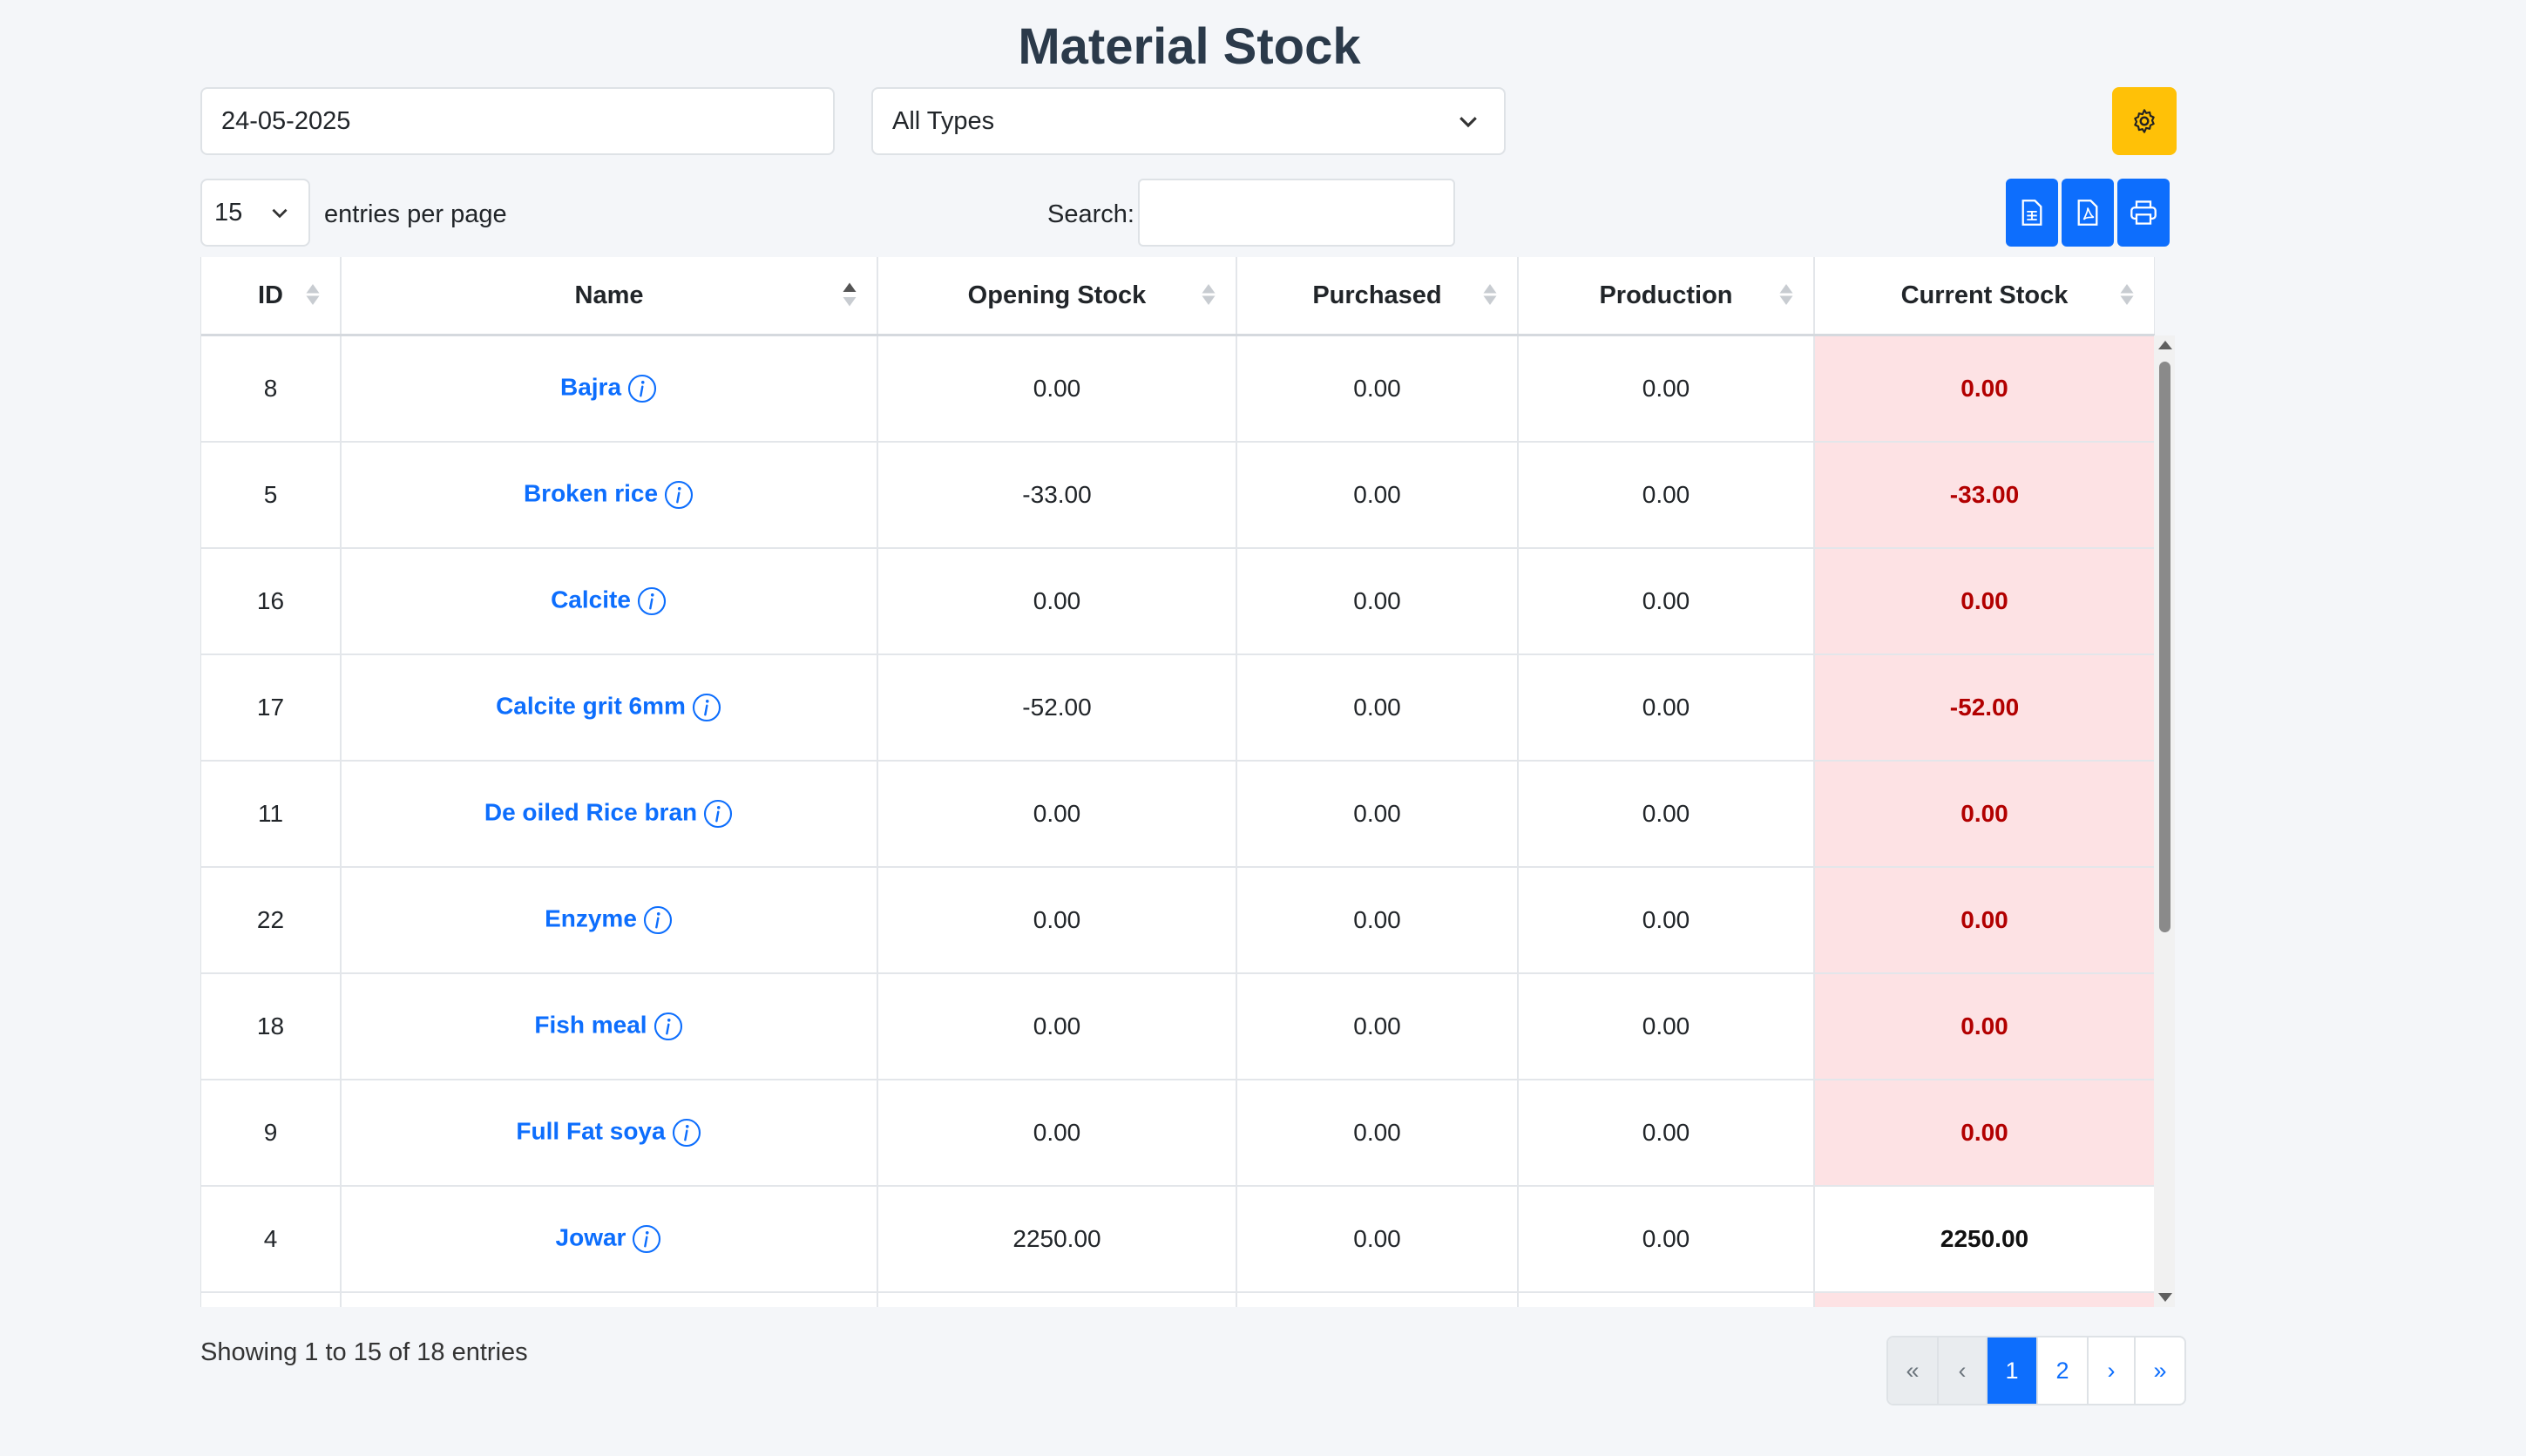  I want to click on cell-name: Fish meal, so click(609, 1026).